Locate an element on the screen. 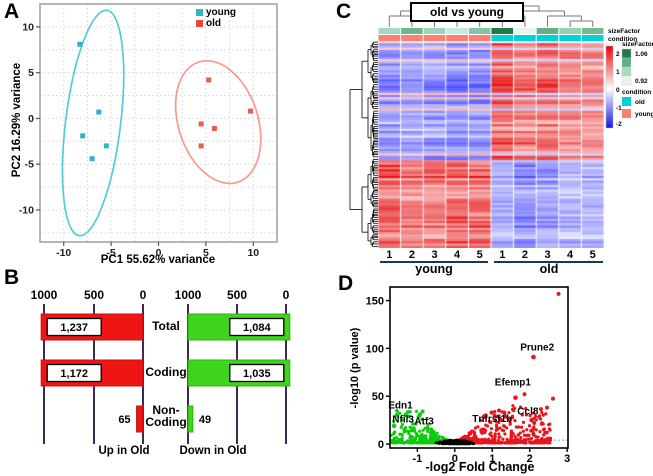 Image resolution: width=653 pixels, height=476 pixels. panel-c-label: C is located at coordinates (344, 11).